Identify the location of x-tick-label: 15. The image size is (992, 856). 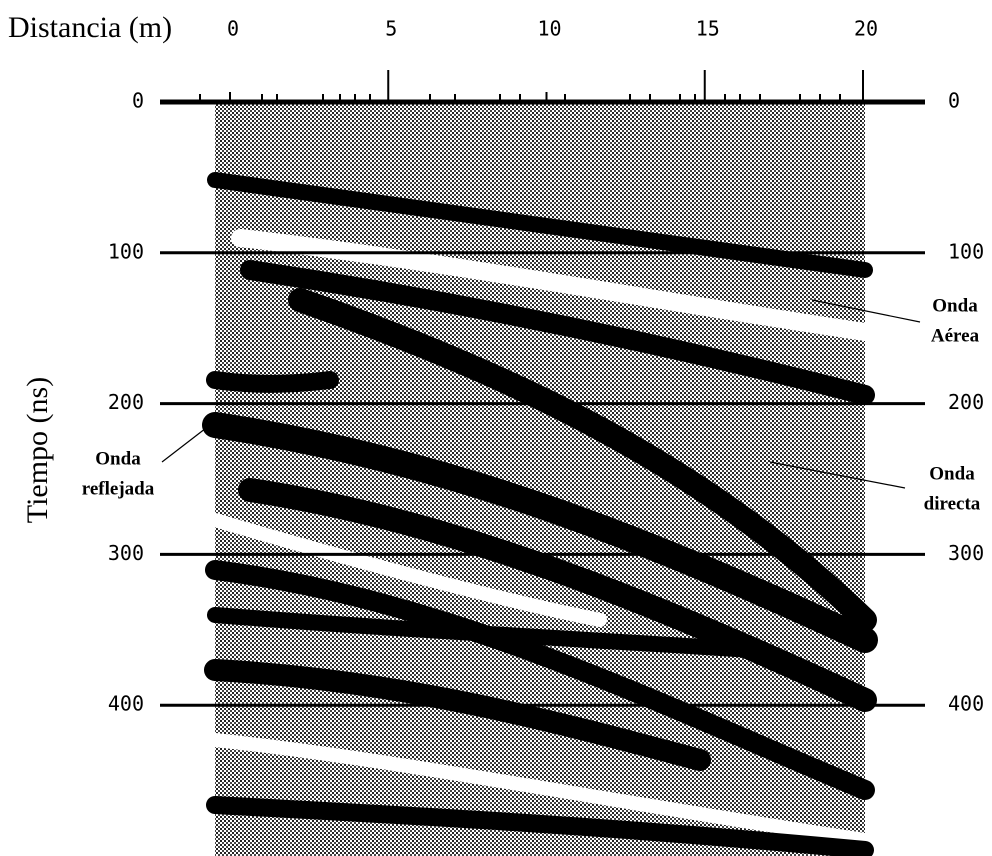
(708, 29).